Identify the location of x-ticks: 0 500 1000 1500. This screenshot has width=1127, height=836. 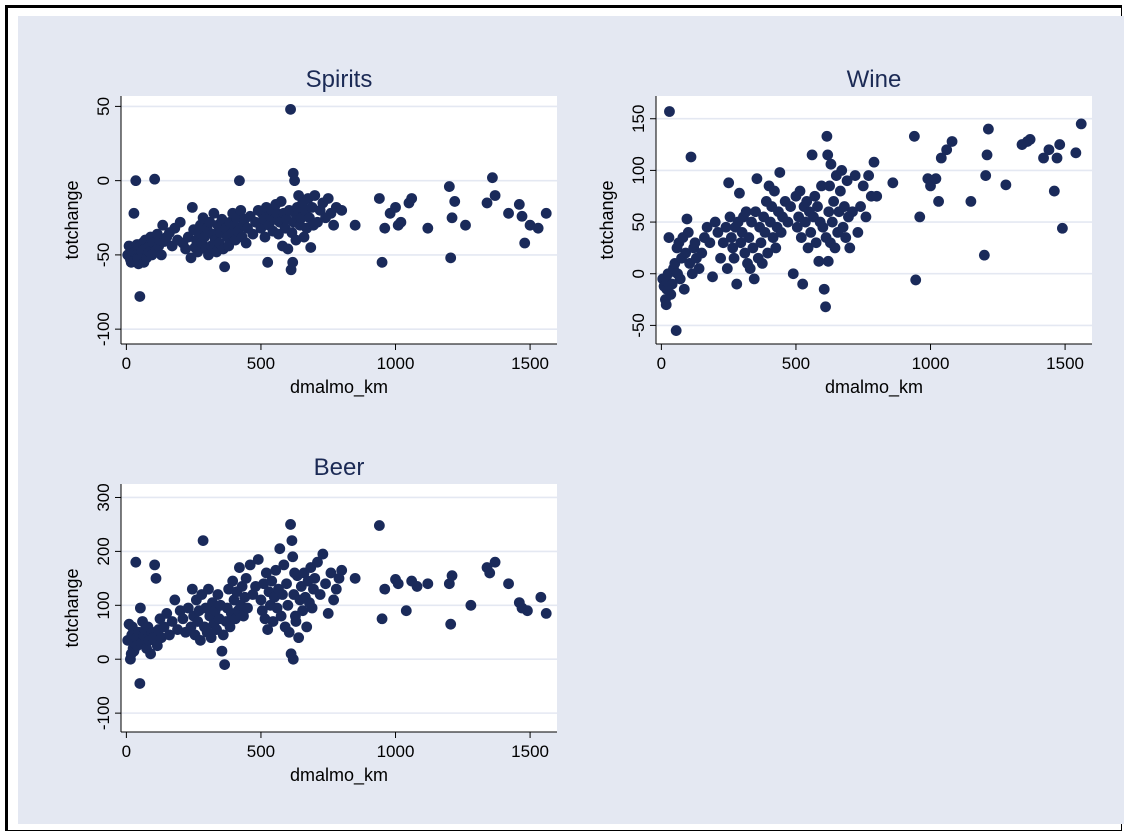
(335, 358).